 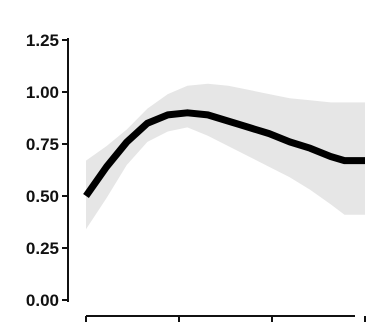 I want to click on y-tick-label: 0.50, so click(x=42, y=196).